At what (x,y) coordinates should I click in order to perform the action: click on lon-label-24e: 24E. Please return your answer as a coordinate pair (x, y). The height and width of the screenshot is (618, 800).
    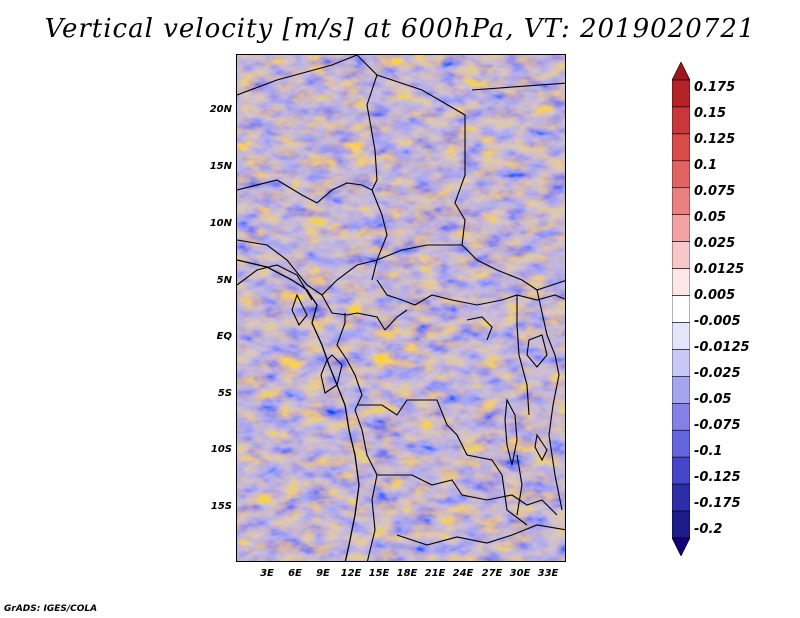
    Looking at the image, I should click on (463, 573).